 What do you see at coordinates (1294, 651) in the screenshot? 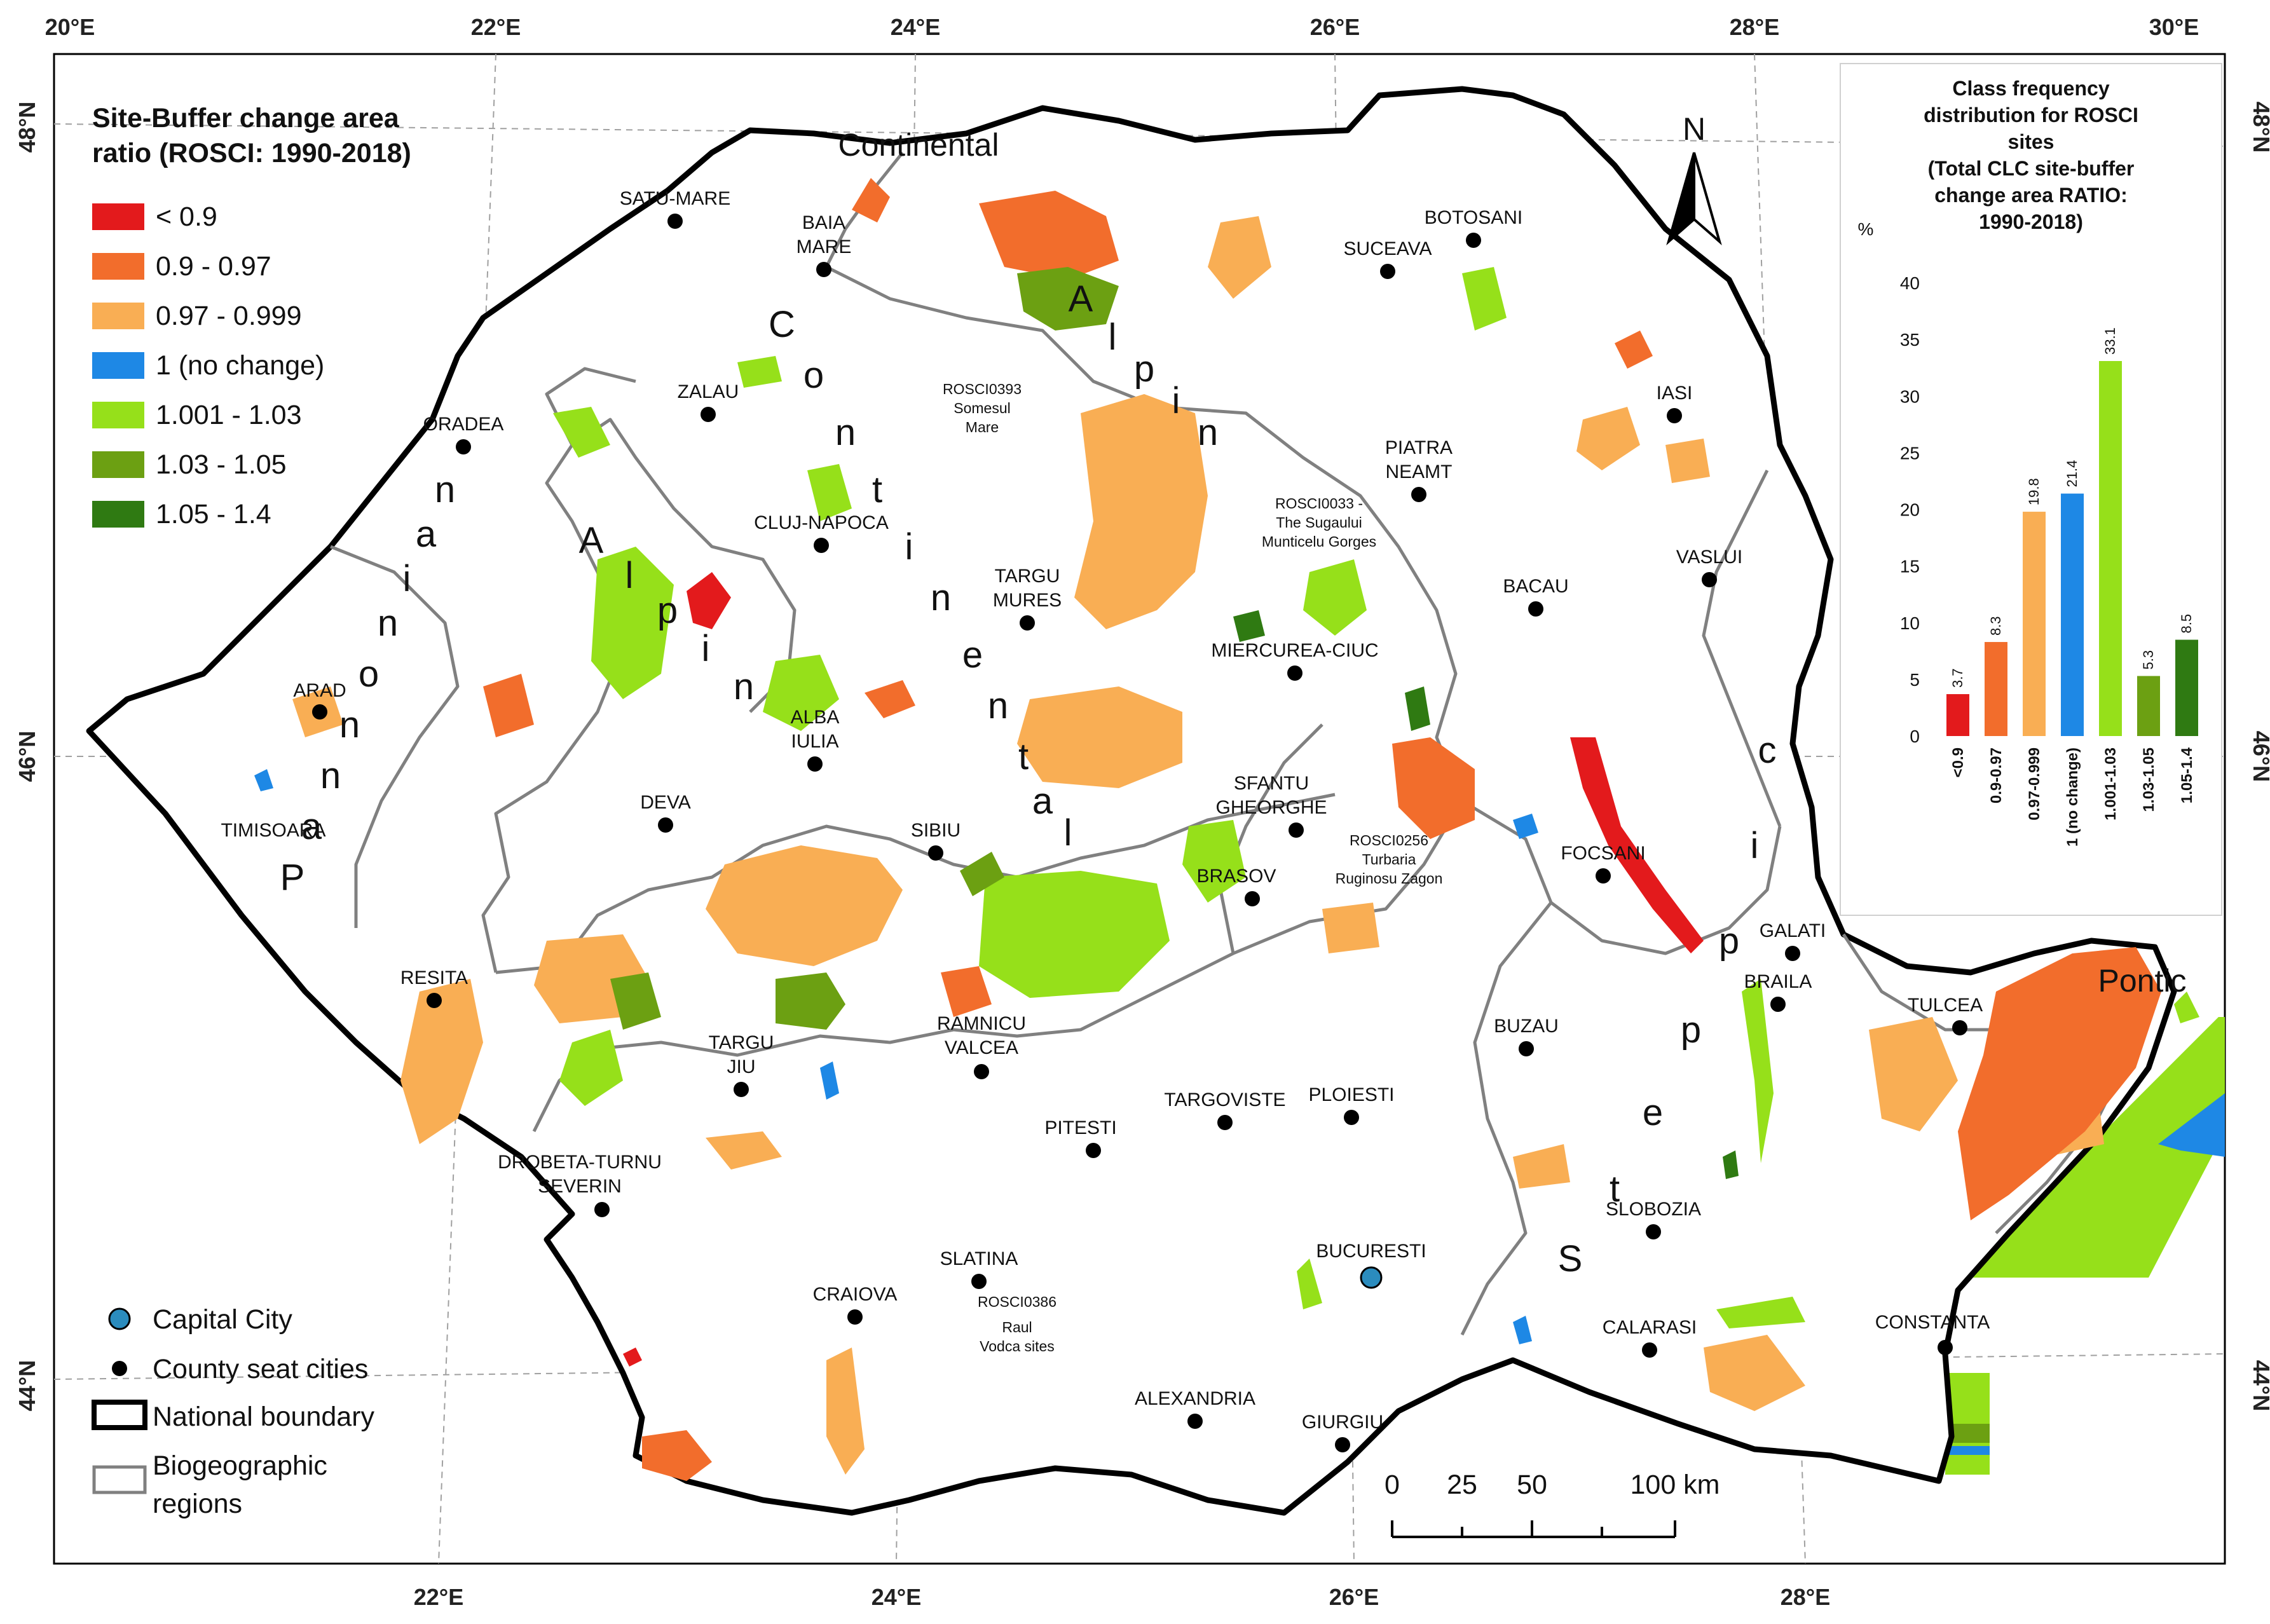
I see `city-label: MIERCUREA-CIUC` at bounding box center [1294, 651].